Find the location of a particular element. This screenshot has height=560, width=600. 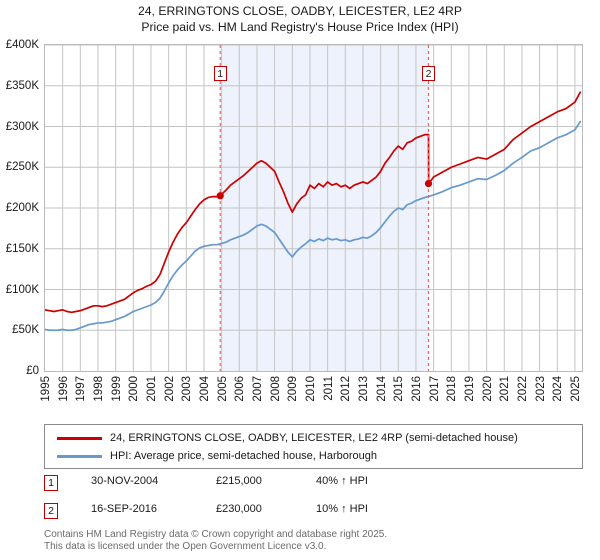

x-axis-tick: 2004 is located at coordinates (204, 389).